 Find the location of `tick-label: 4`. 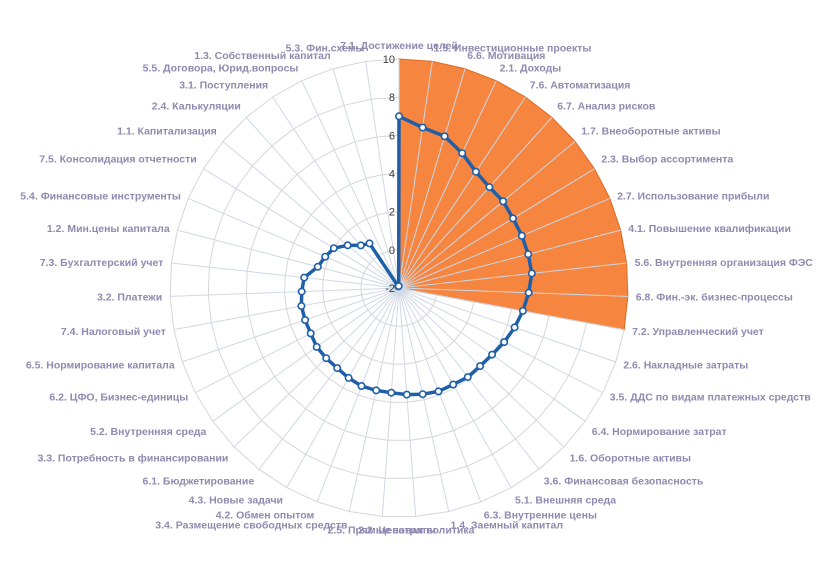

tick-label: 4 is located at coordinates (392, 175).